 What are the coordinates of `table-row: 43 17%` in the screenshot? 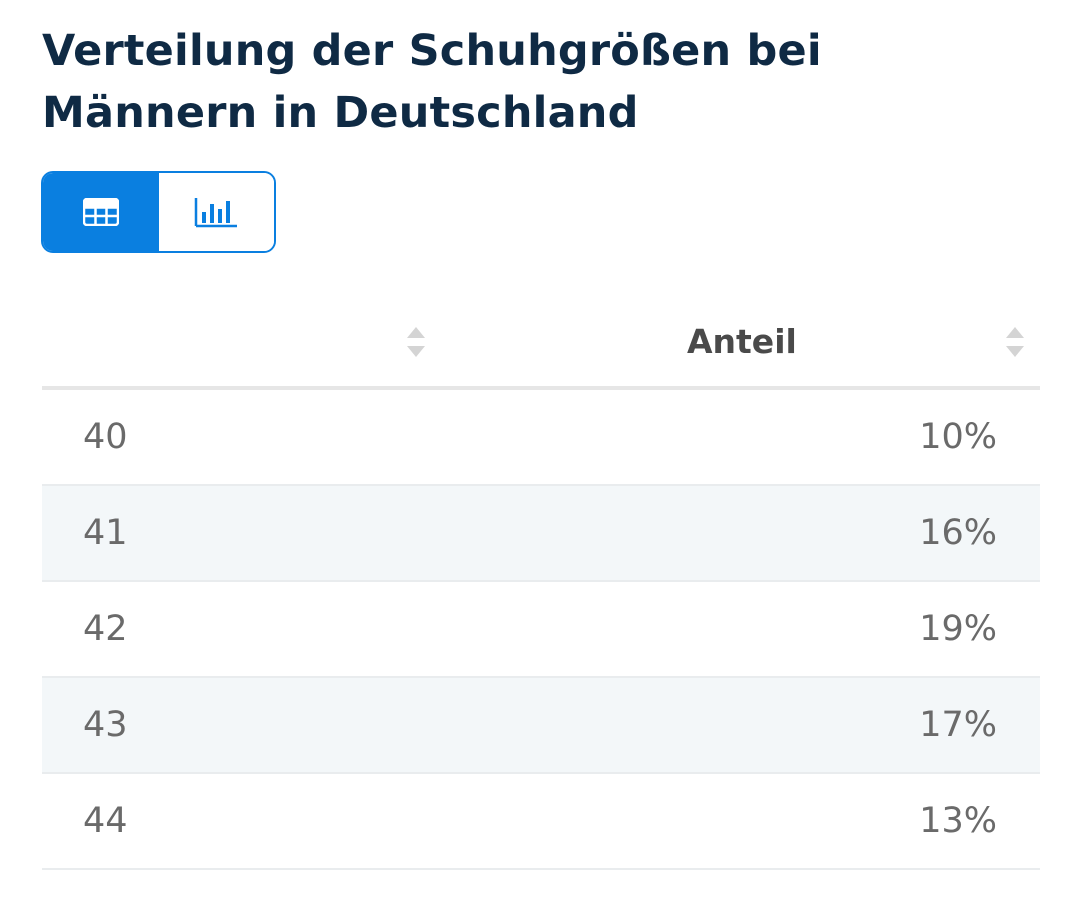 It's located at (541, 726).